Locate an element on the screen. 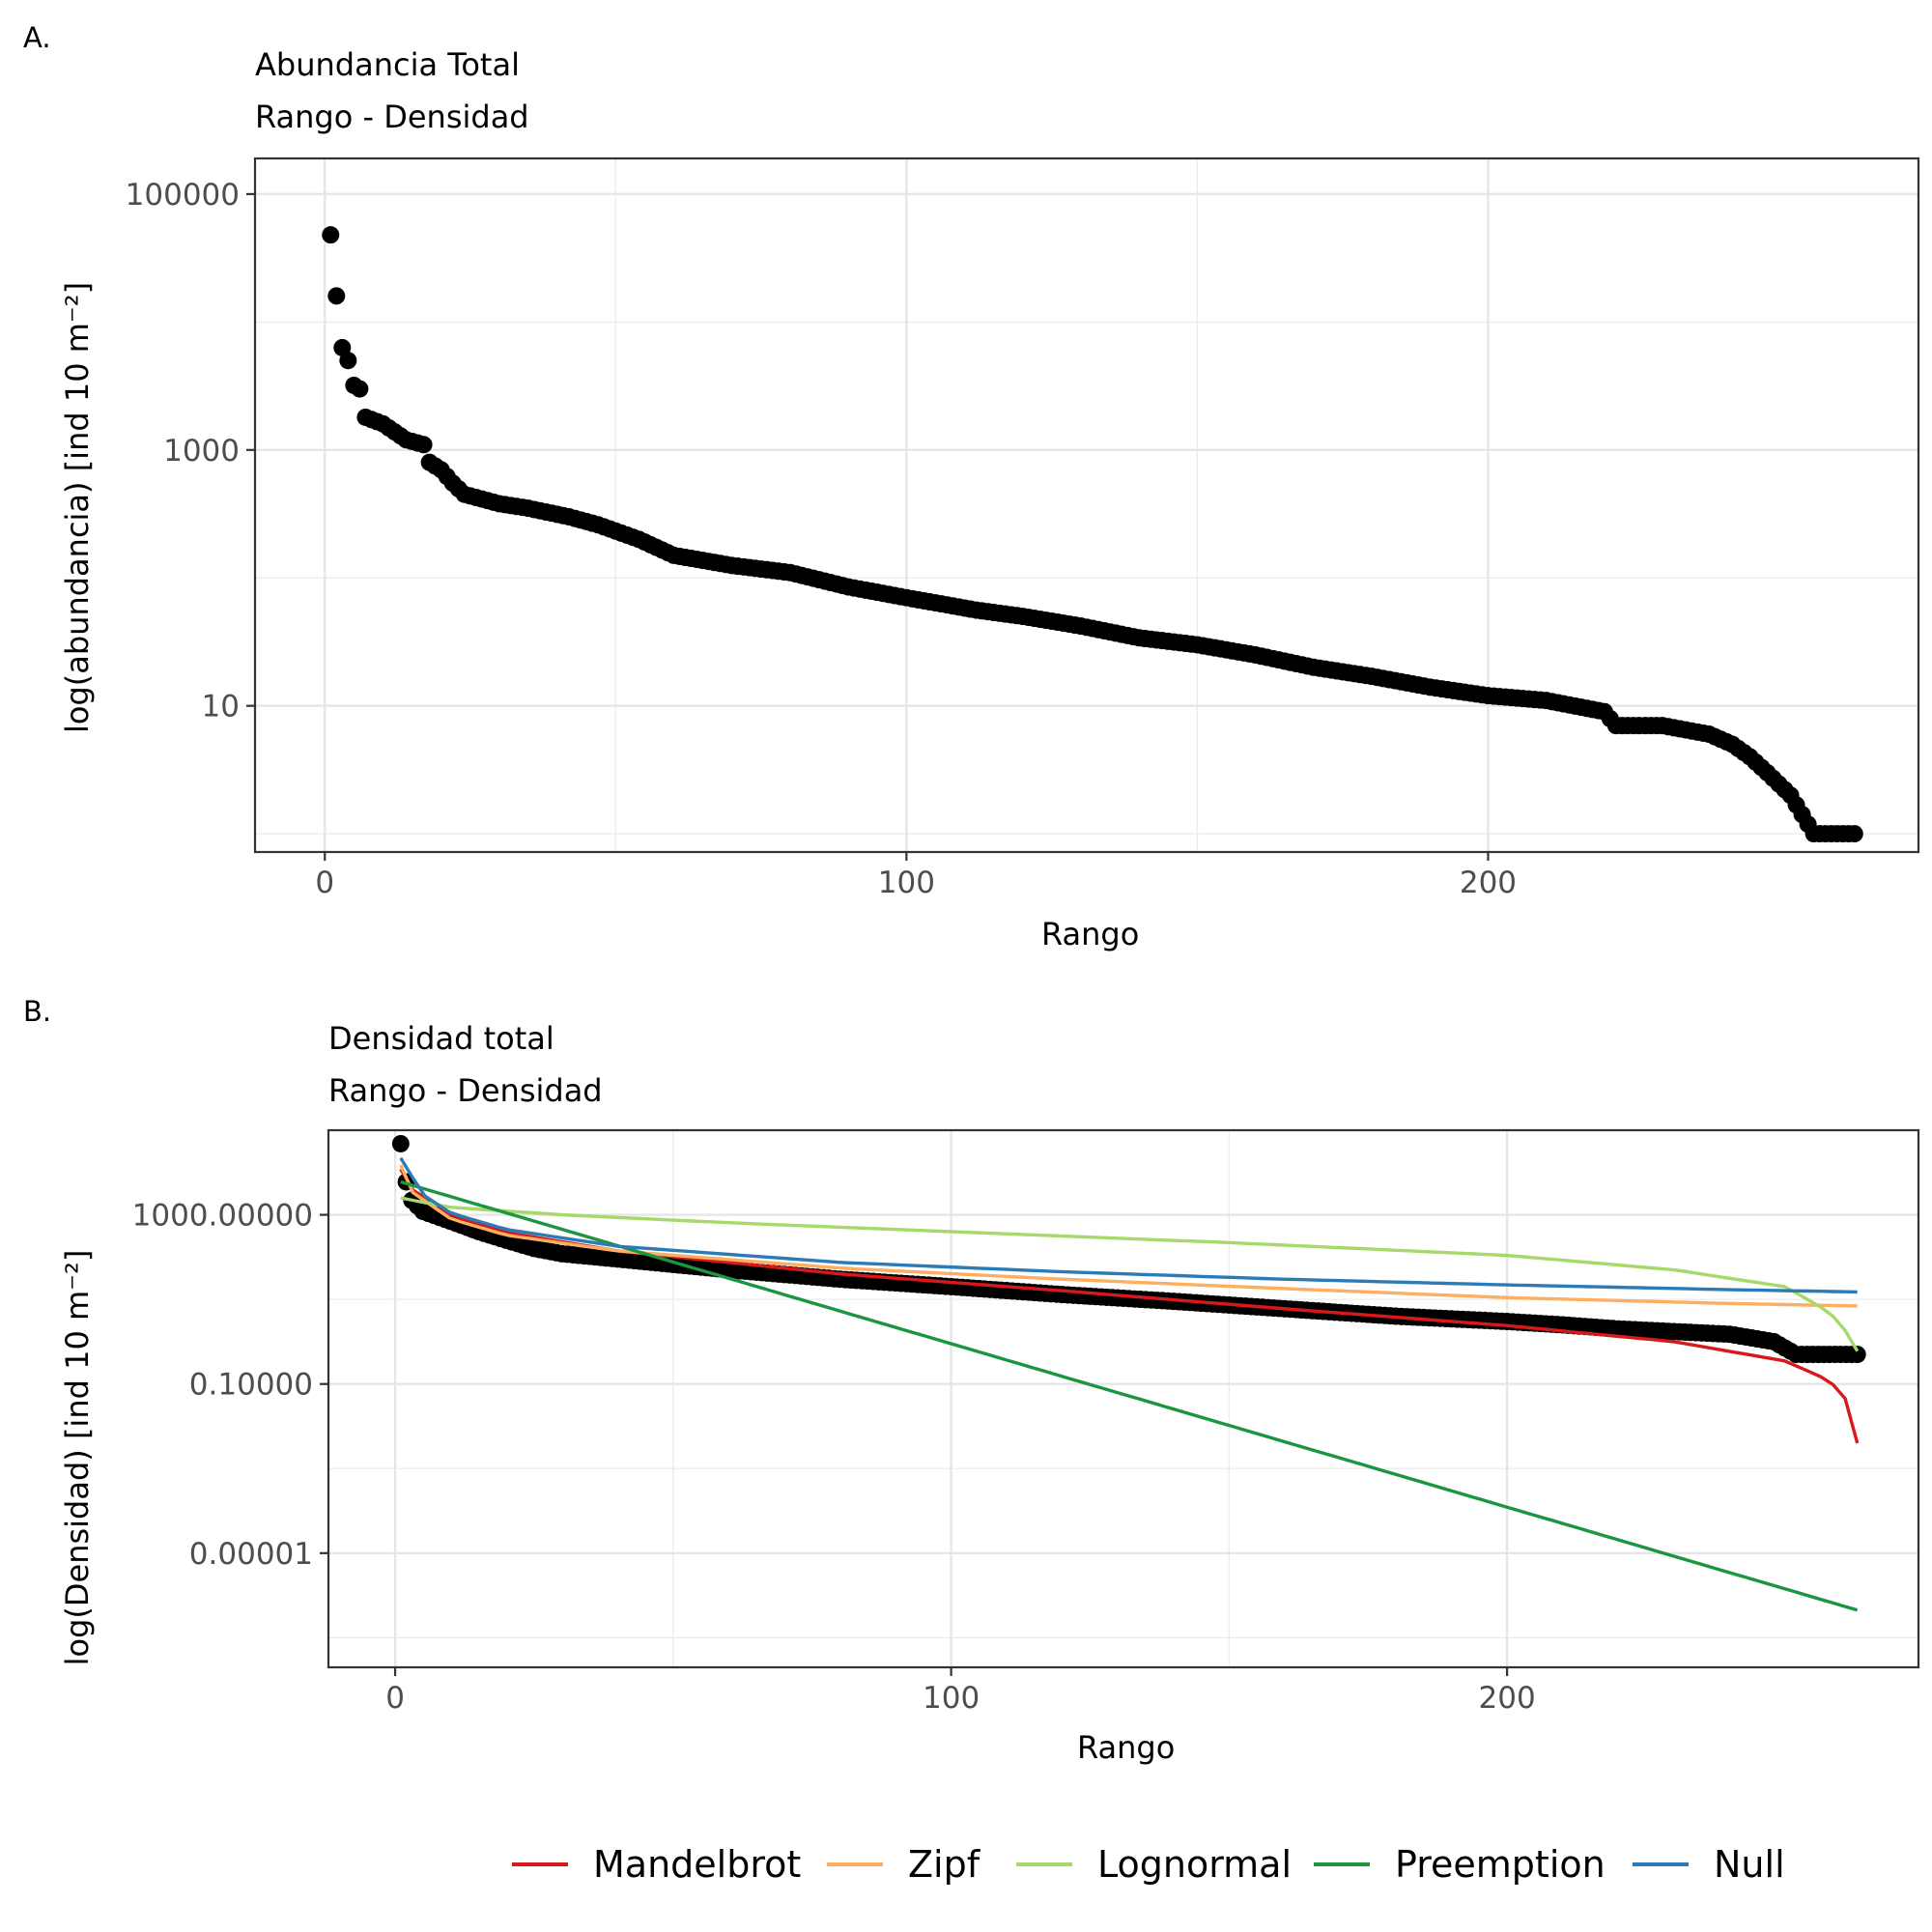 Image resolution: width=1932 pixels, height=1932 pixels. legend-item-null: Null is located at coordinates (1709, 1864).